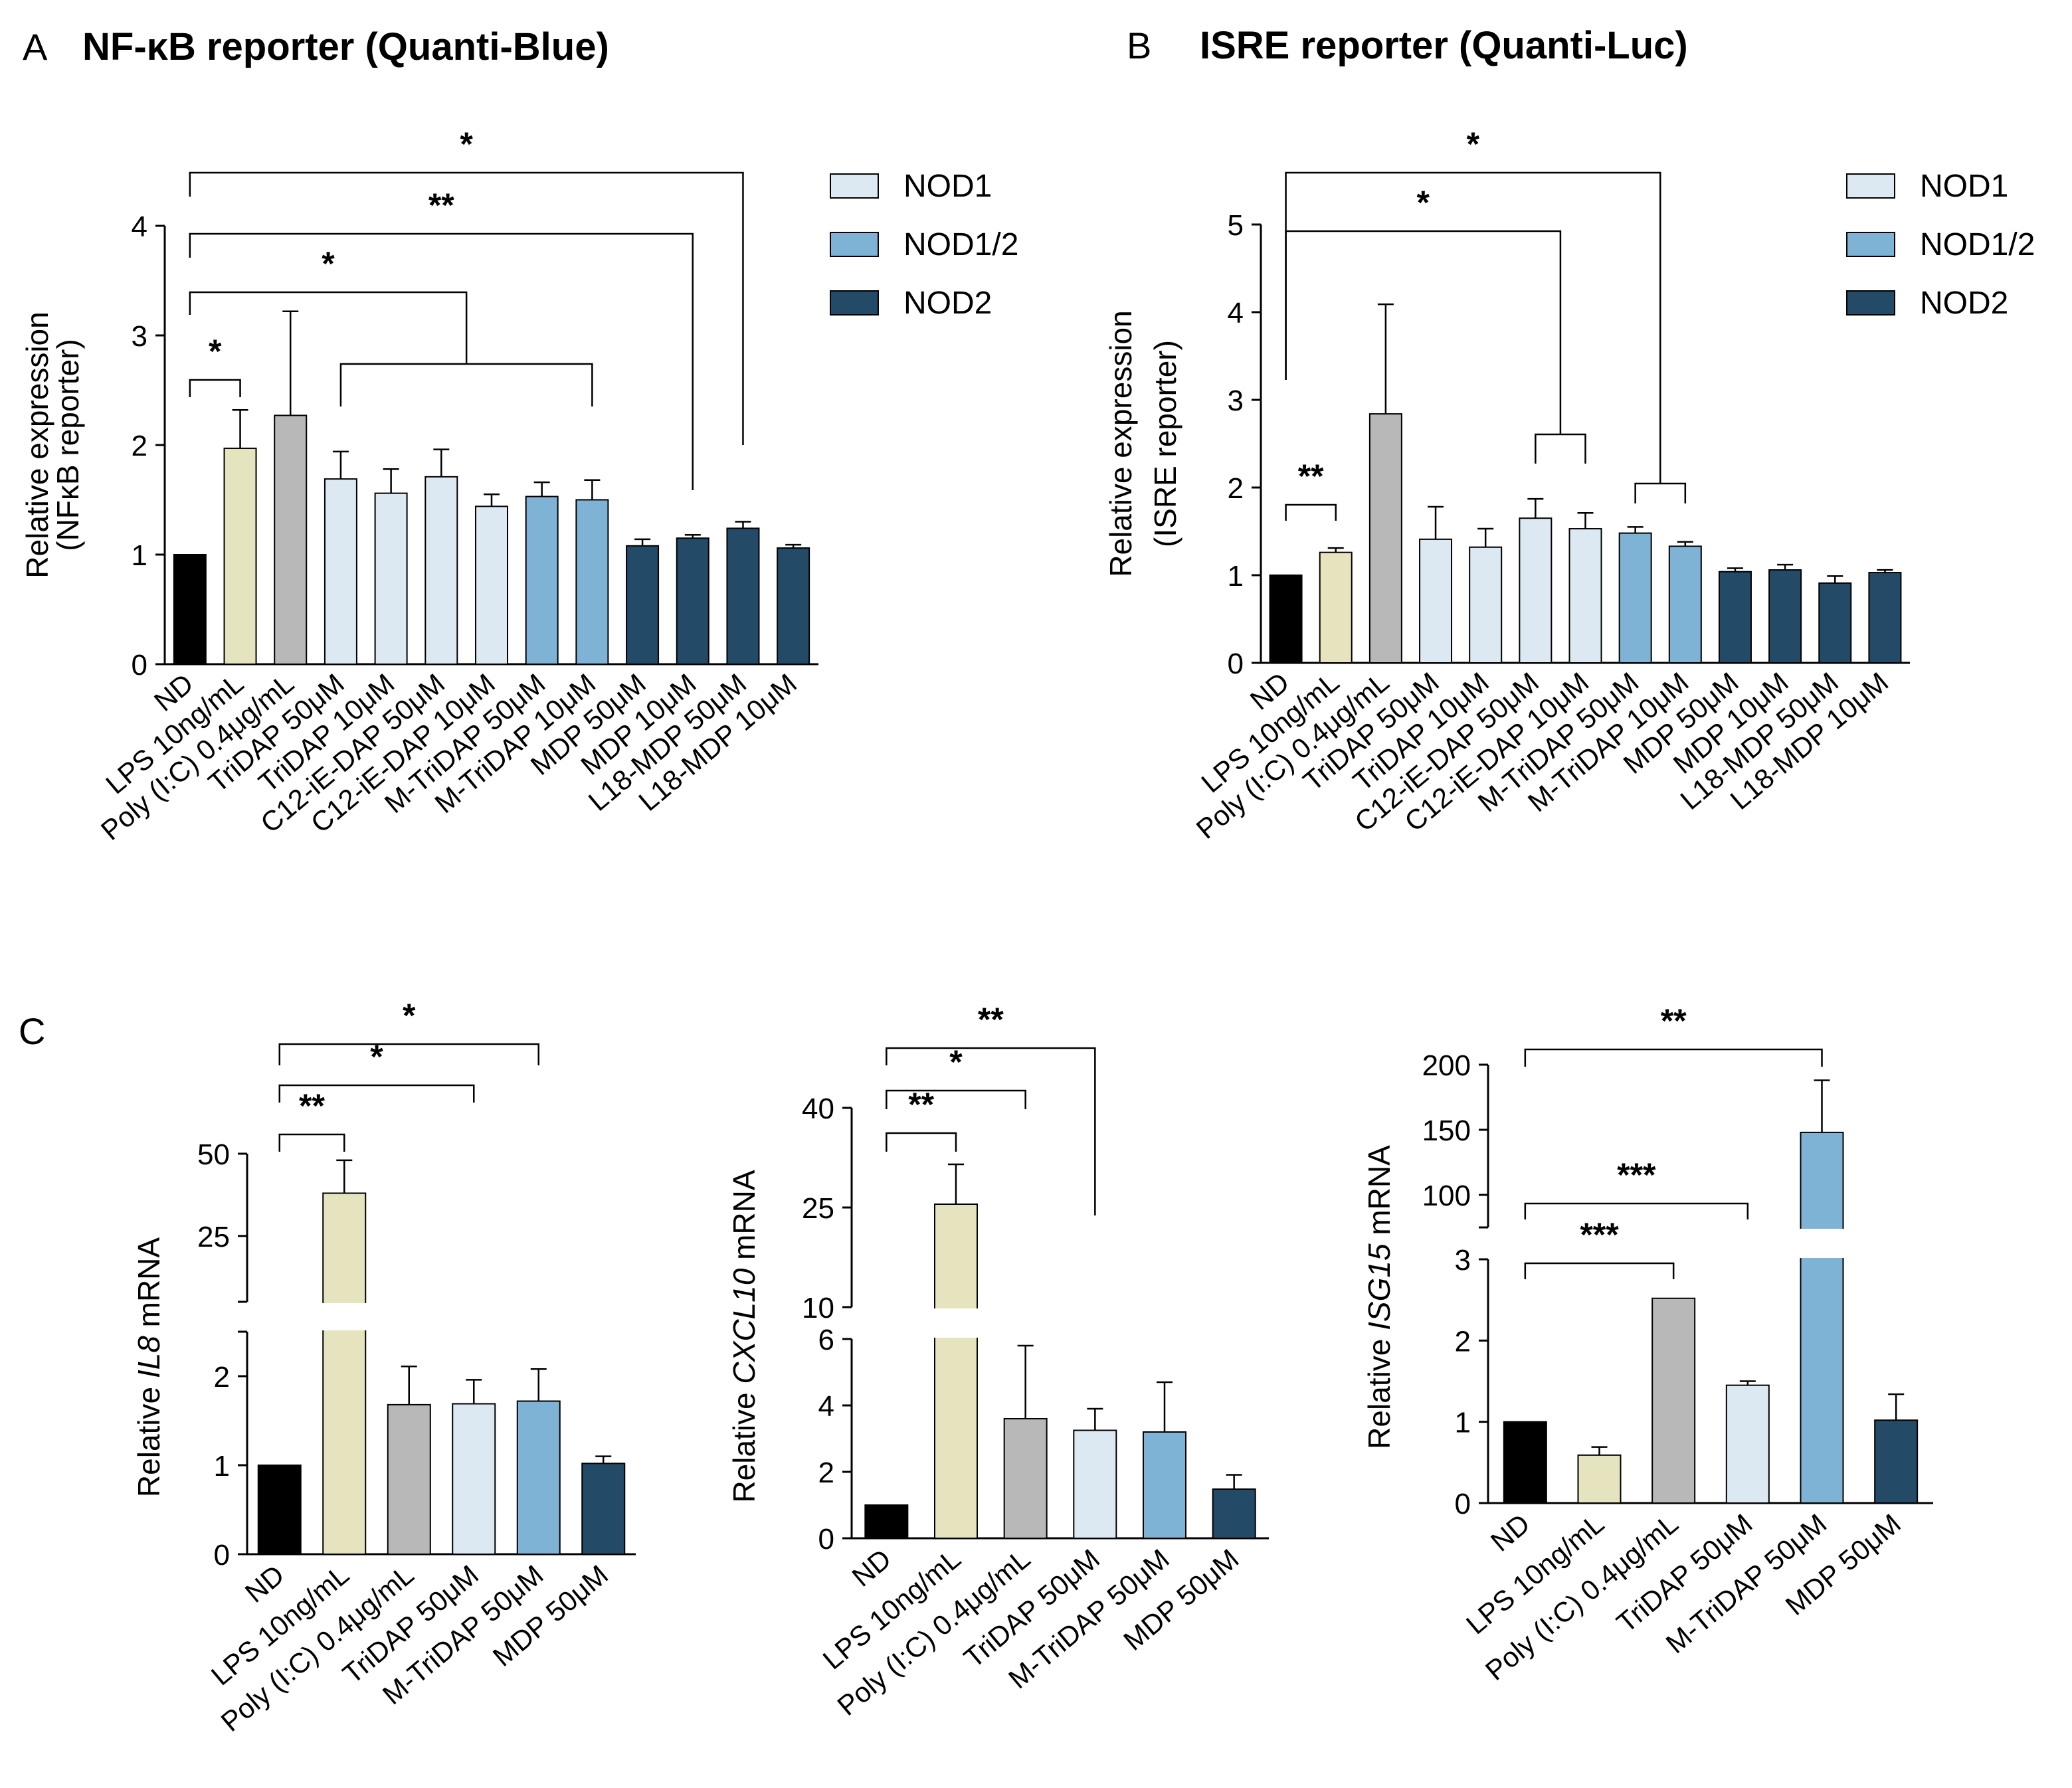 The image size is (2072, 1788). I want to click on y-axis-label-suffix-C1: mRNA, so click(149, 1286).